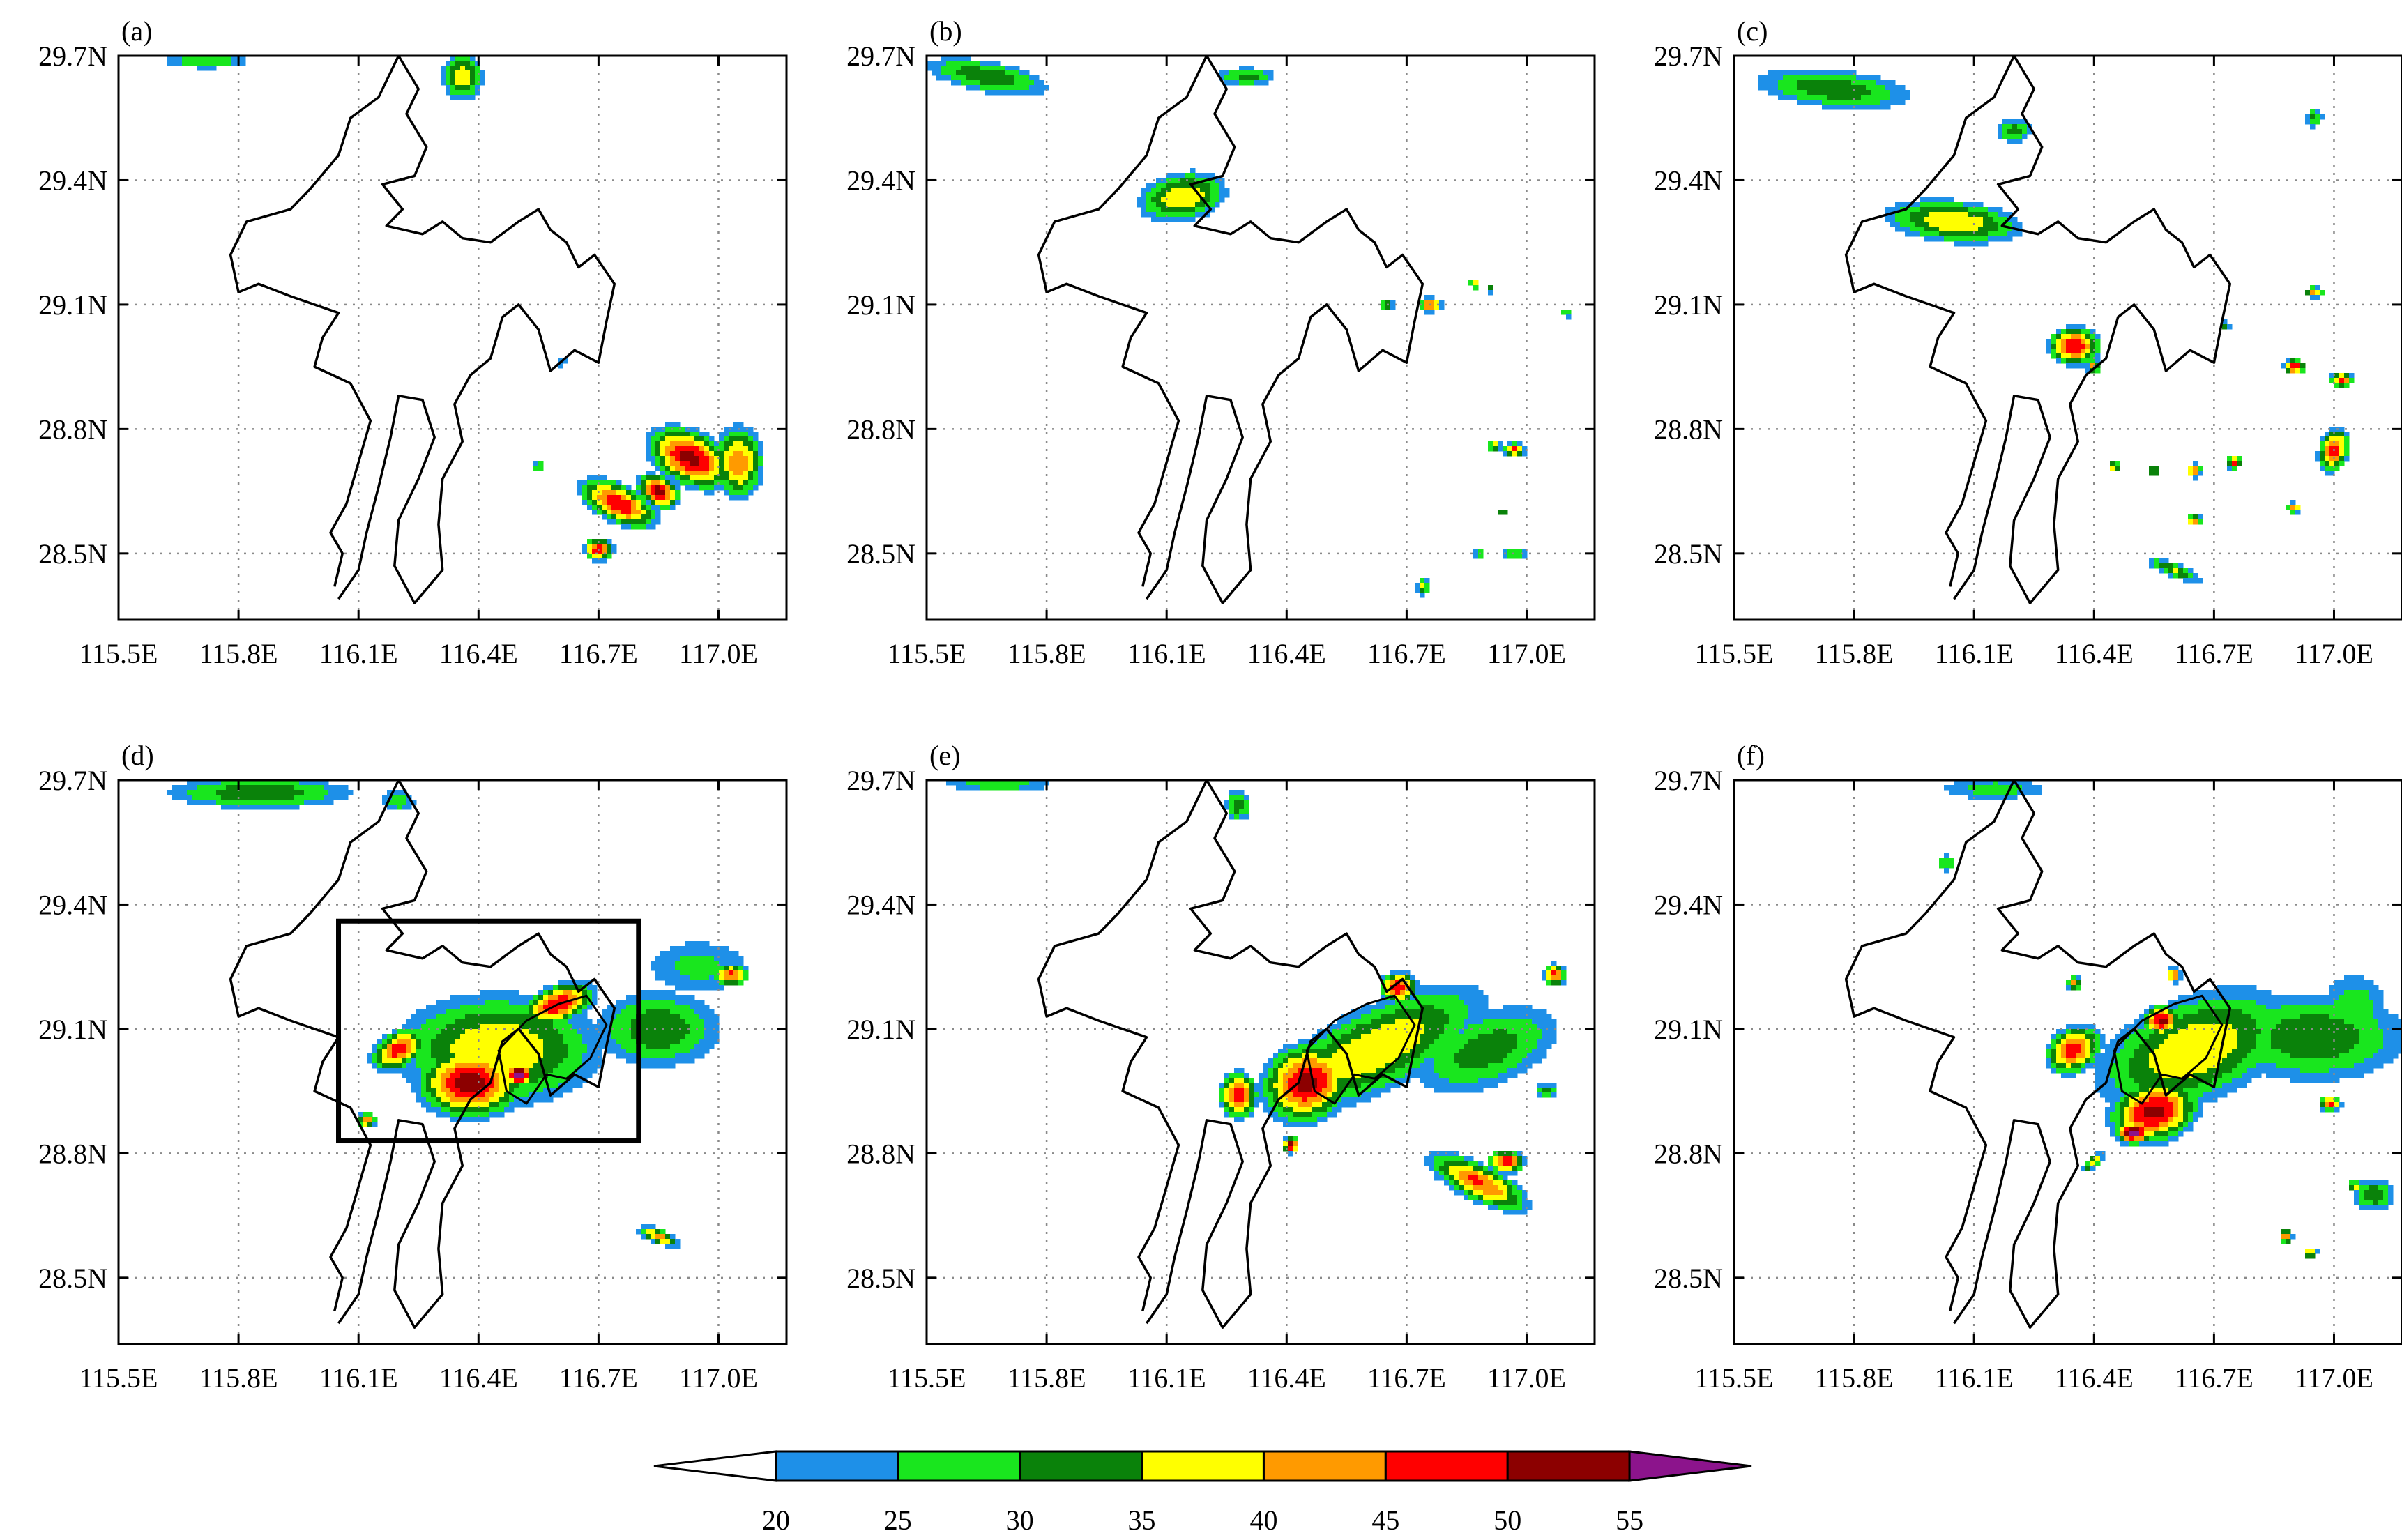 This screenshot has width=2402, height=1540. What do you see at coordinates (1202, 1493) in the screenshot?
I see `colorbar: 20 25 30 35 40 45 50 55` at bounding box center [1202, 1493].